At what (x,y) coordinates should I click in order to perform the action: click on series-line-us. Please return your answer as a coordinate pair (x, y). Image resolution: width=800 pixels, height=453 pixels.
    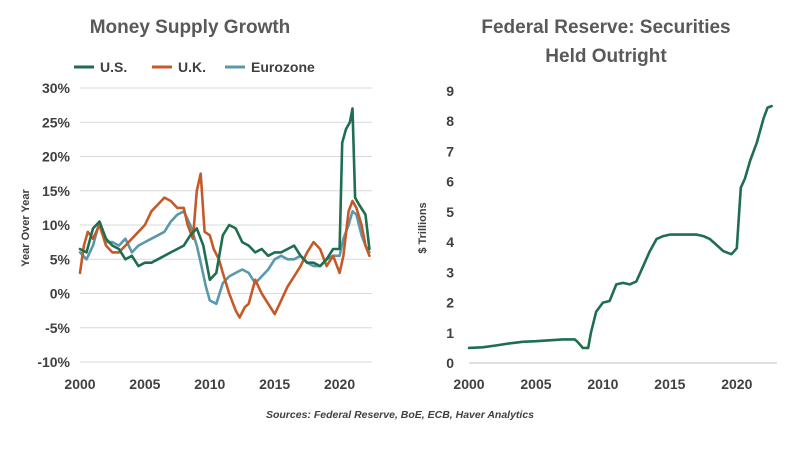
    Looking at the image, I should click on (224, 194).